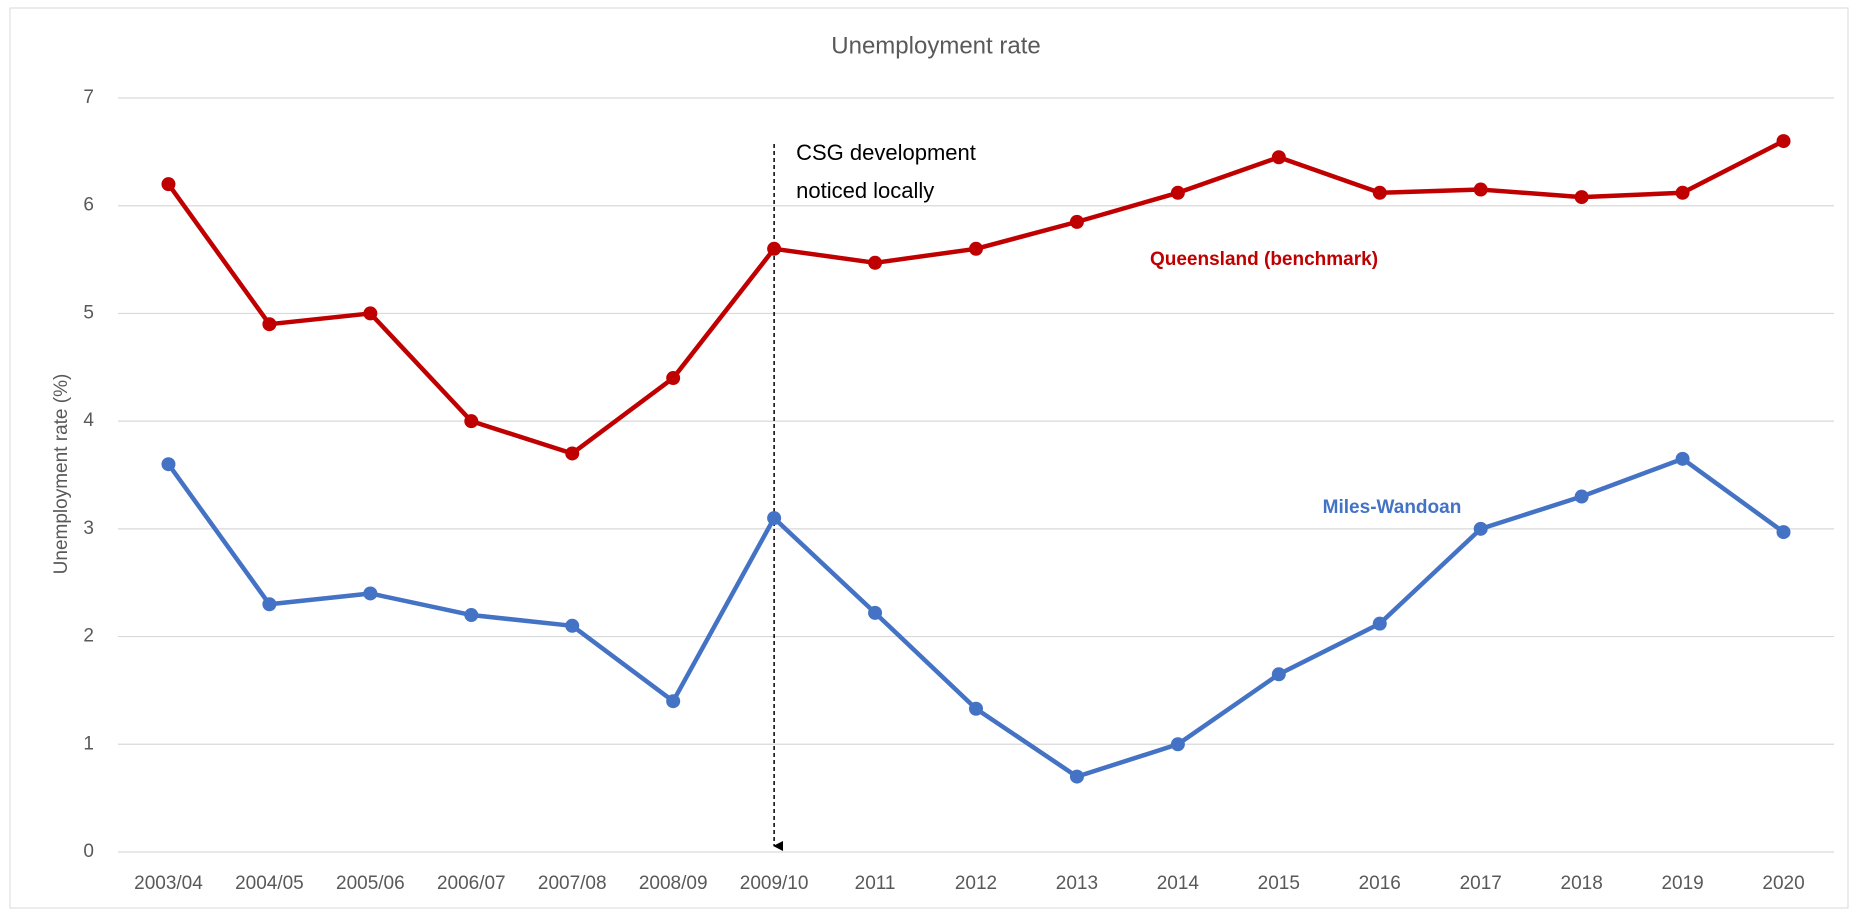 This screenshot has height=910, width=1858. I want to click on x-tick-label: 2004/05, so click(269, 883).